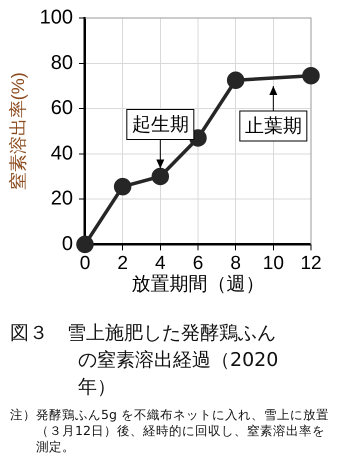 The width and height of the screenshot is (339, 454). What do you see at coordinates (61, 108) in the screenshot?
I see `y-tick-label: 60` at bounding box center [61, 108].